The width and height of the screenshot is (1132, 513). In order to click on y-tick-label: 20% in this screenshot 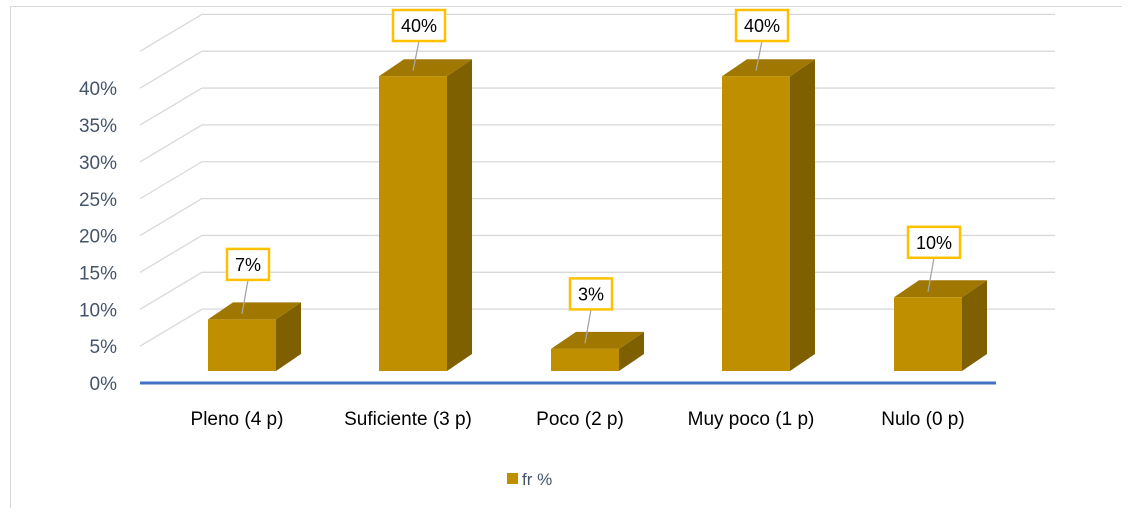, I will do `click(98, 237)`.